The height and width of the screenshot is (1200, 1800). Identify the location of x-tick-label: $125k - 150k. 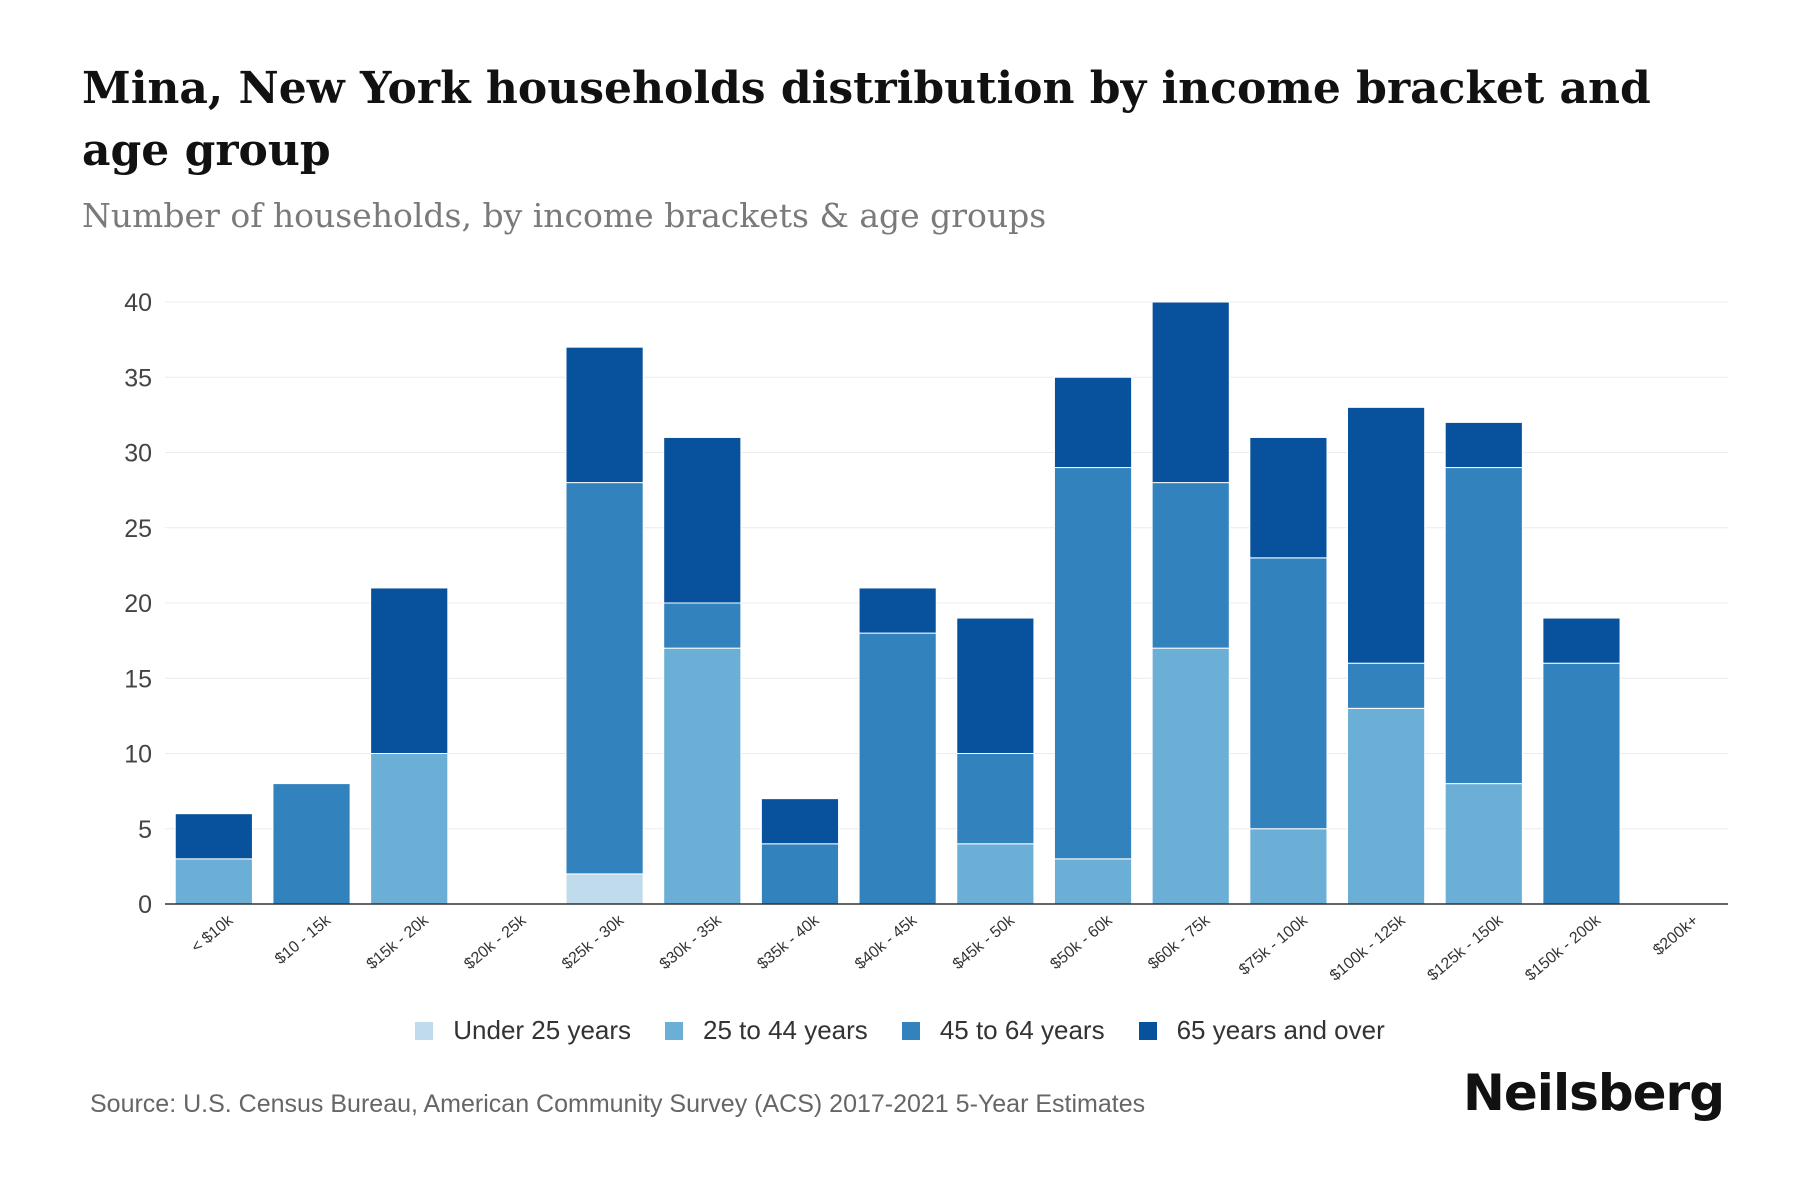
(1466, 947).